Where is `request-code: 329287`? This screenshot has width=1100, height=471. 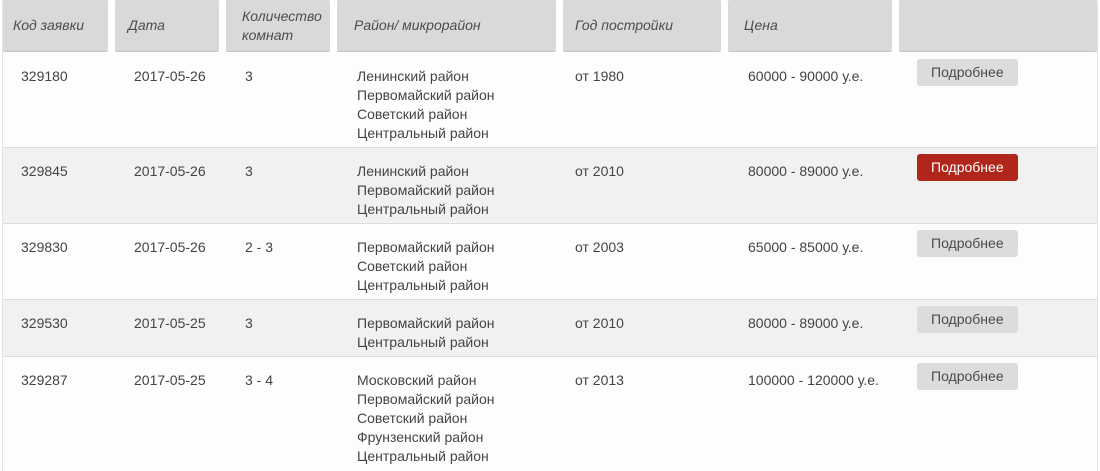
request-code: 329287 is located at coordinates (44, 380).